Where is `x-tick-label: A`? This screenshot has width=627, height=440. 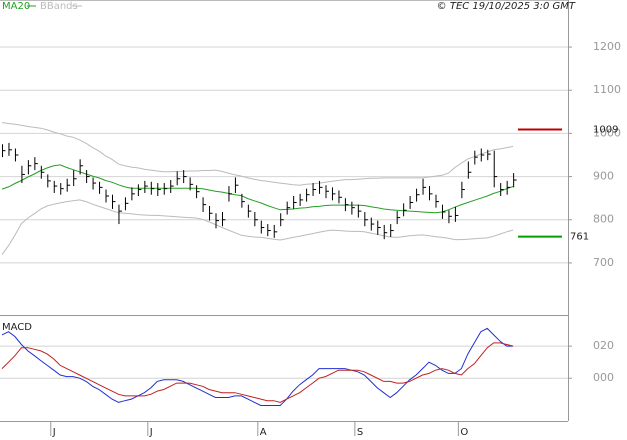 x-tick-label: A is located at coordinates (263, 432).